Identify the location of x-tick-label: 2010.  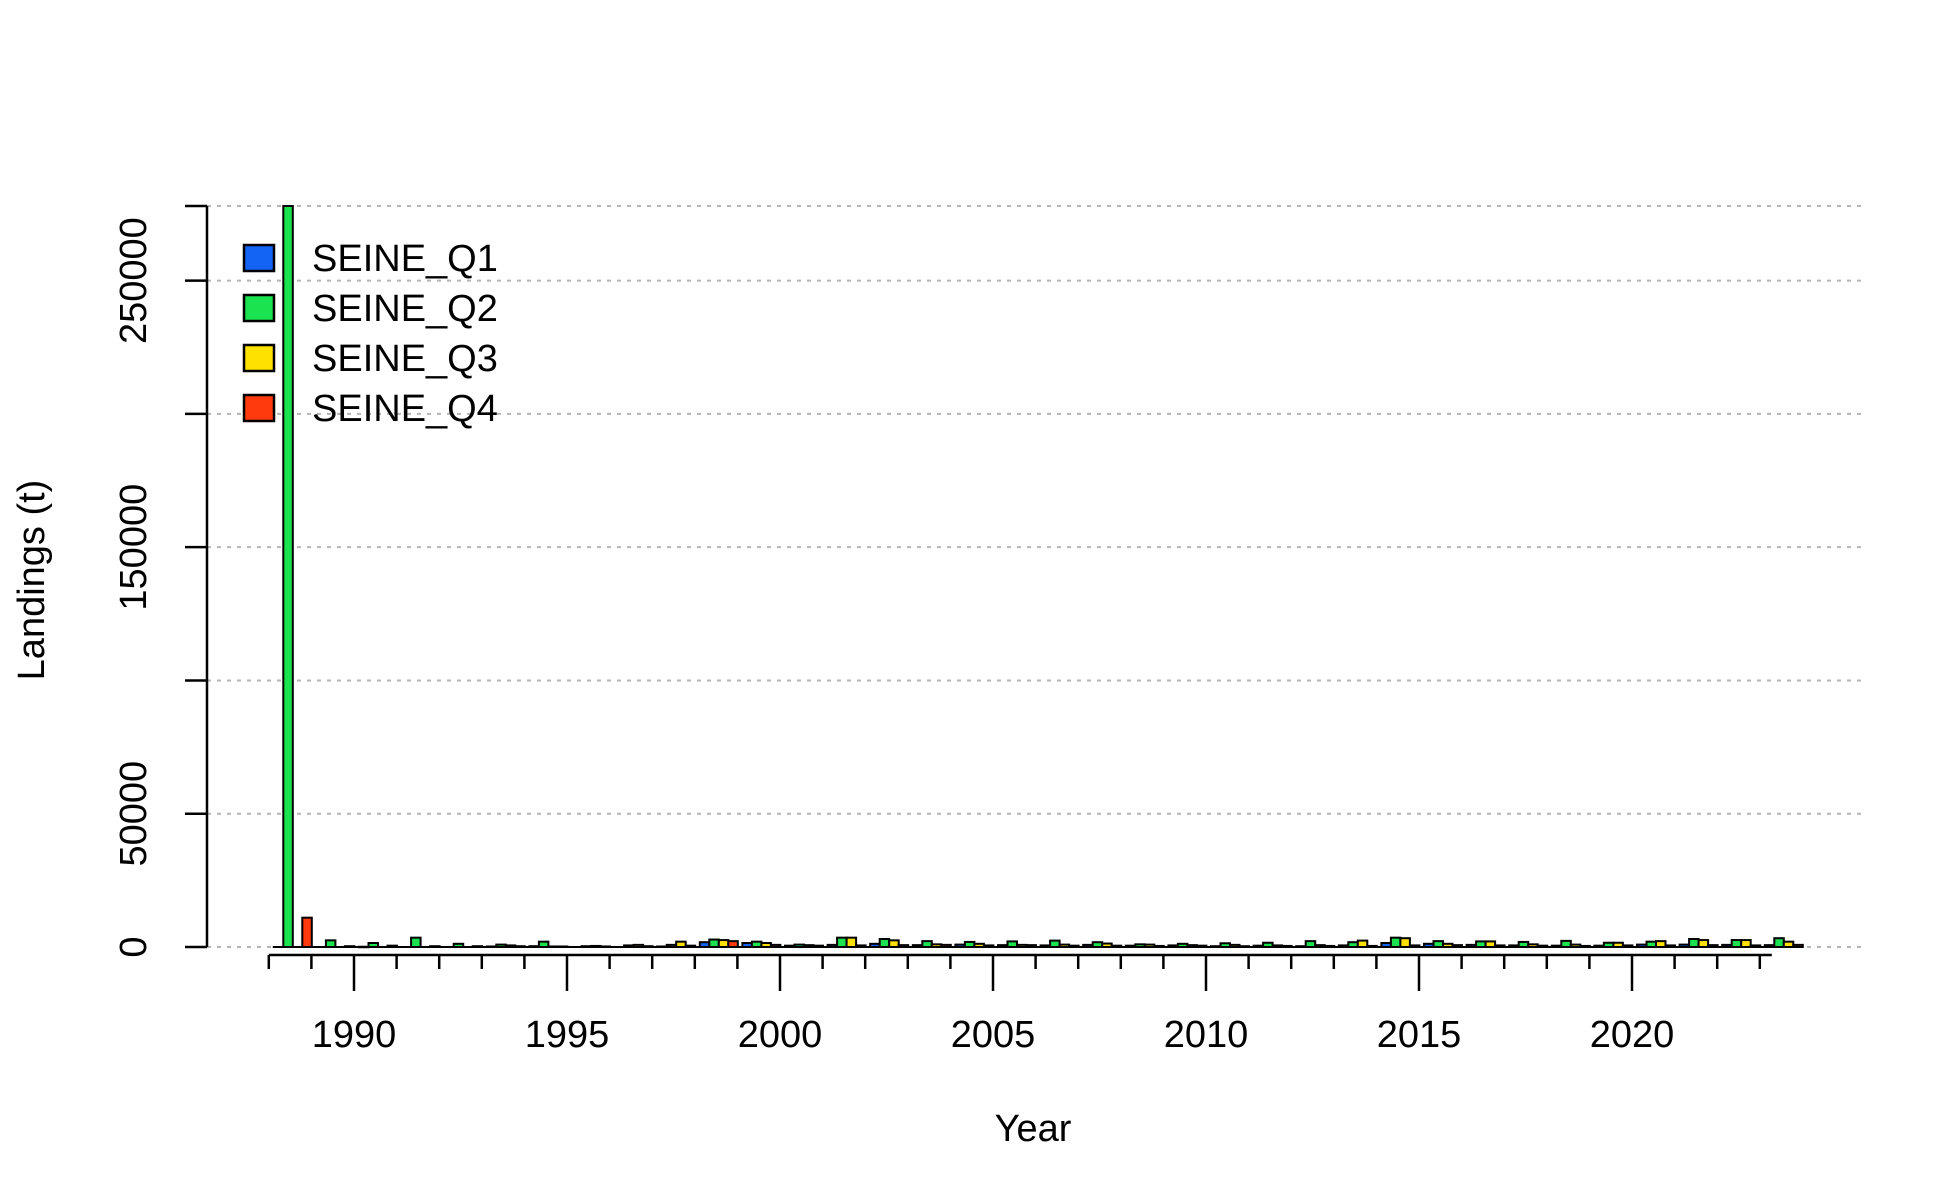
(1206, 1035).